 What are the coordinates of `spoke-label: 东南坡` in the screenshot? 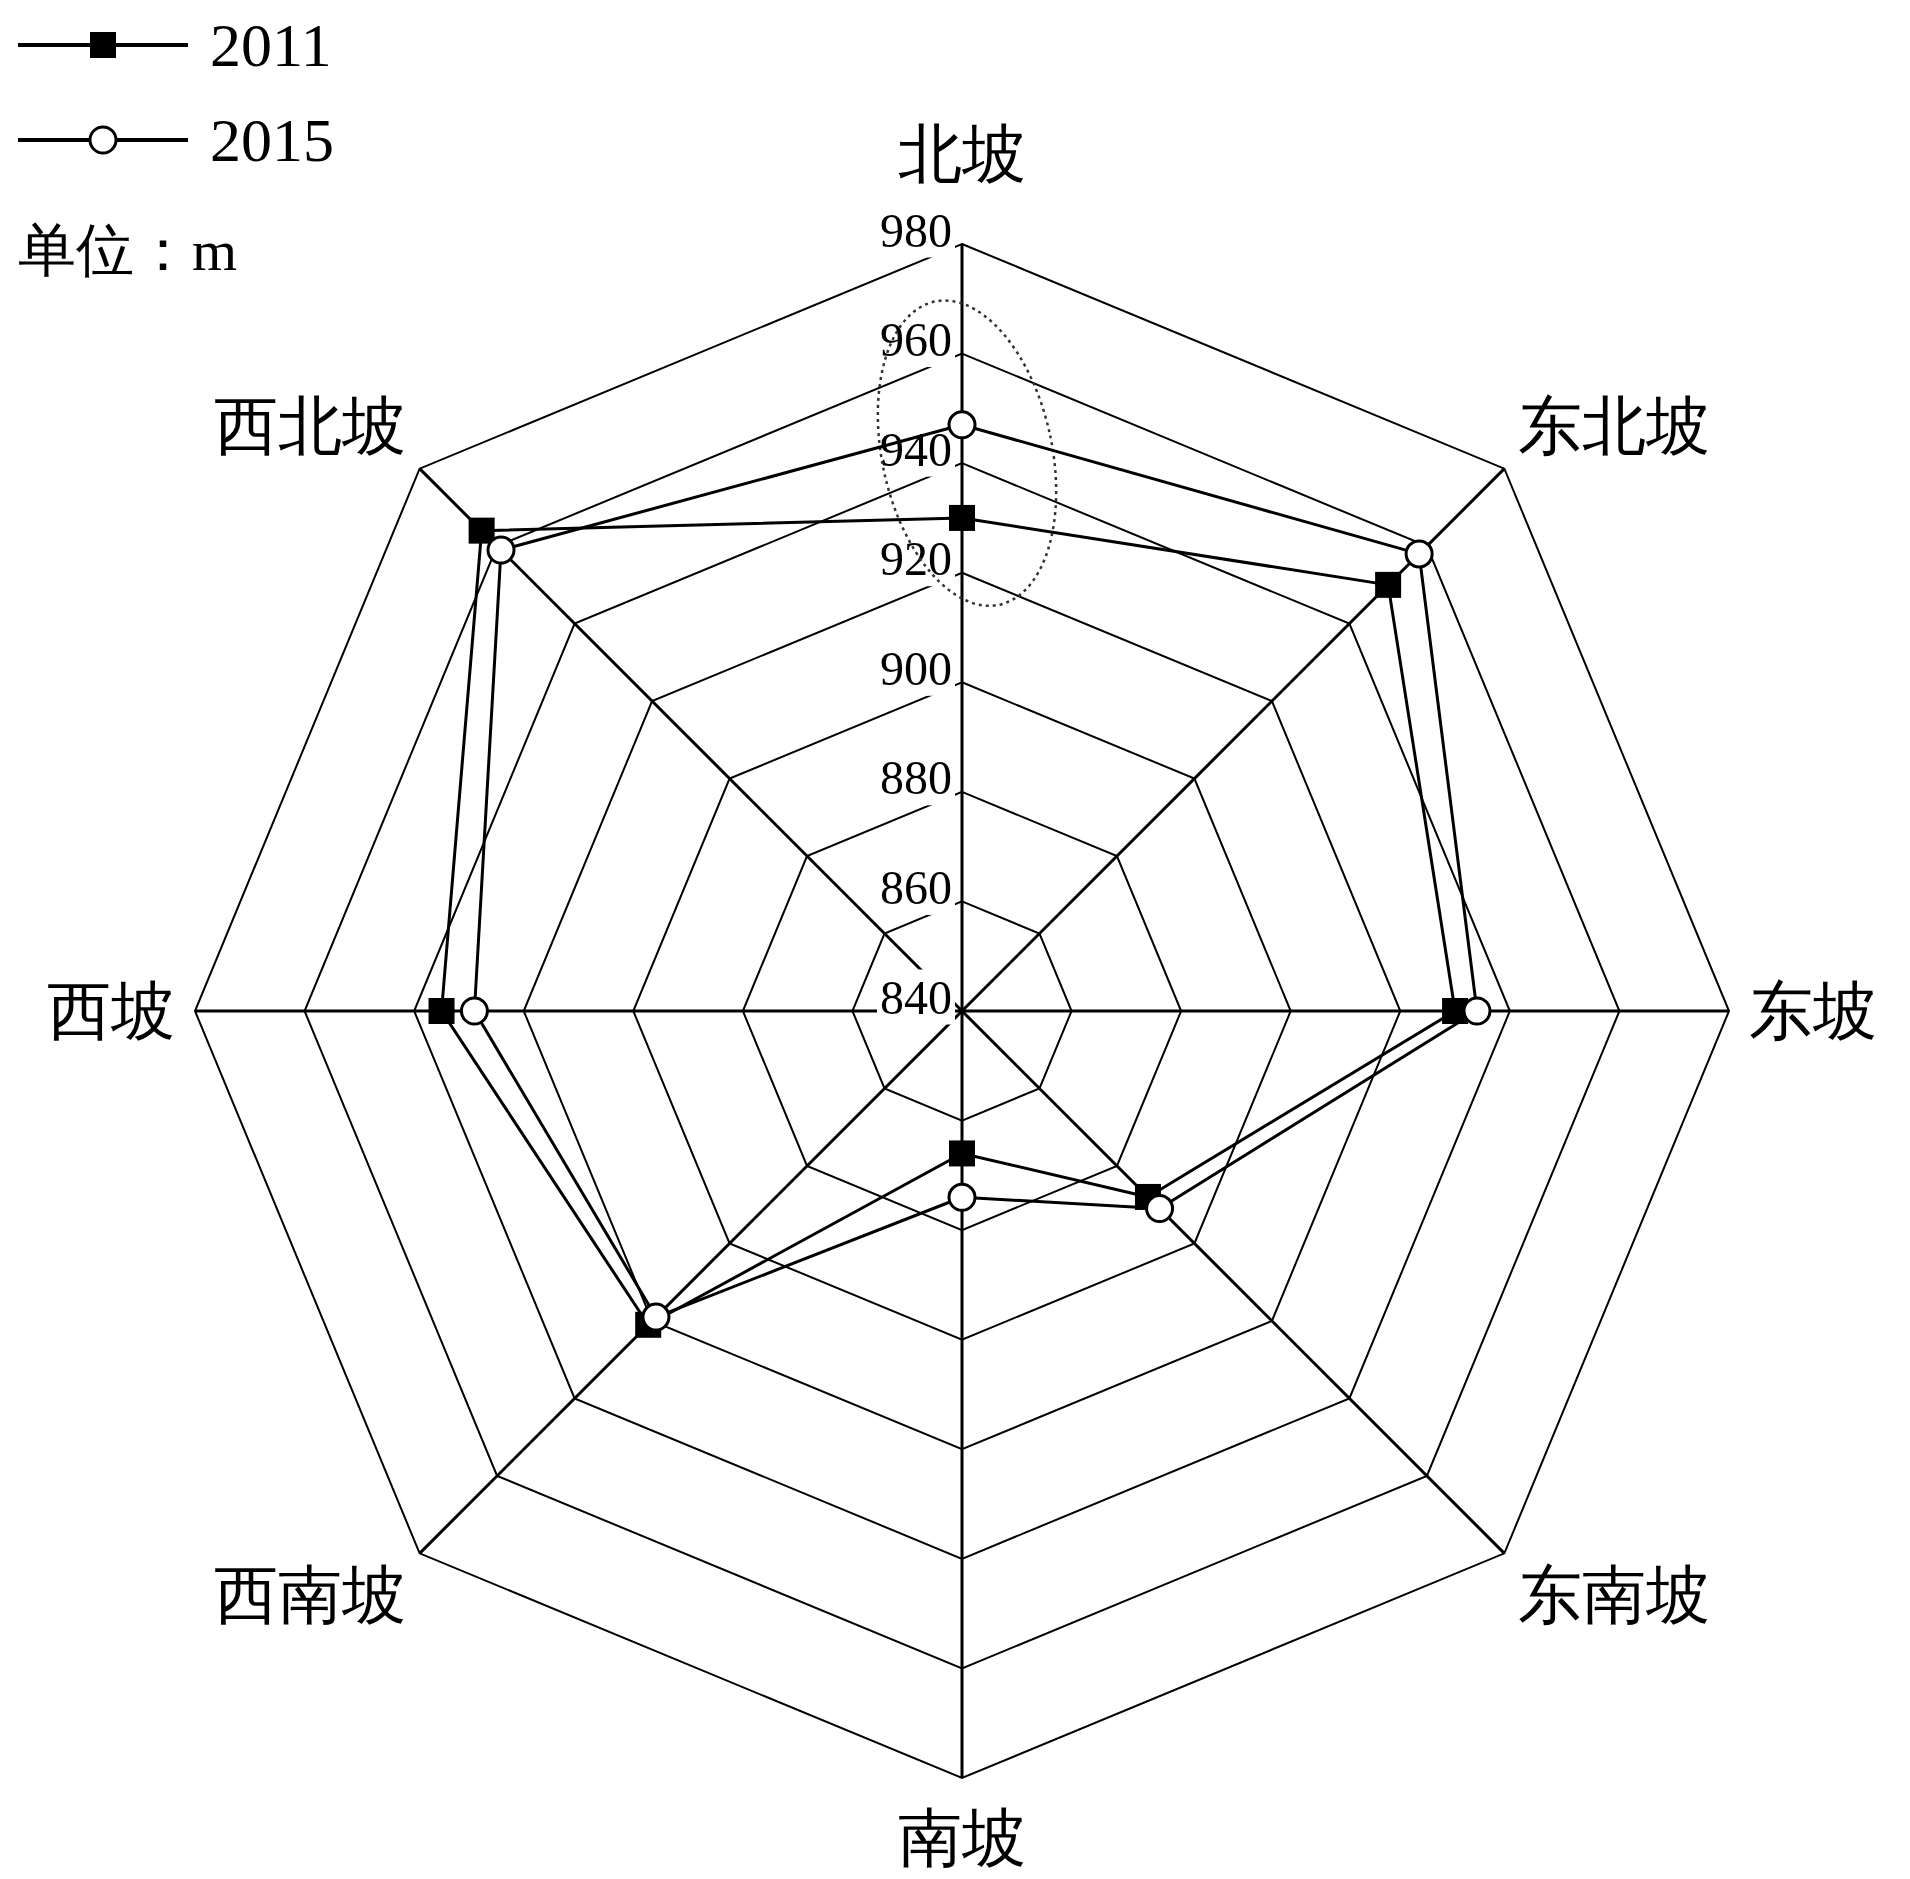 It's located at (1614, 1596).